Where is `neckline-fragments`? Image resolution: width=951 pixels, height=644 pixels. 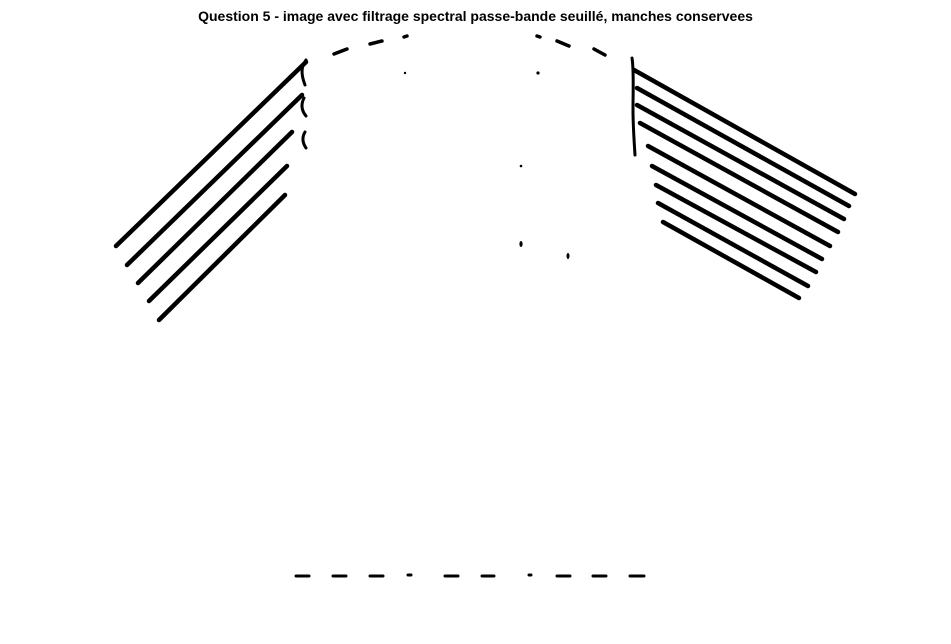
neckline-fragments is located at coordinates (469, 45).